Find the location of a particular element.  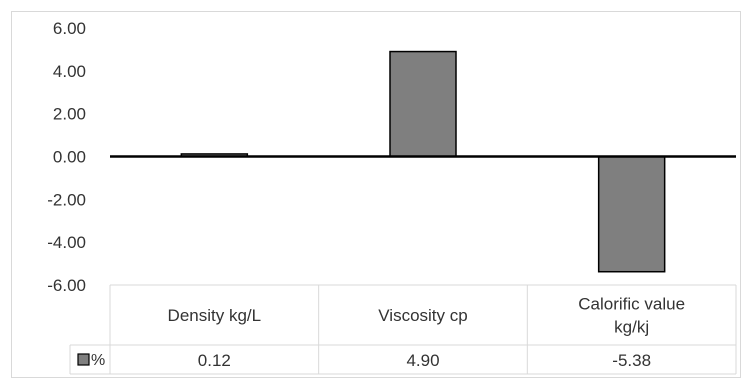

legend-label: % is located at coordinates (98, 360).